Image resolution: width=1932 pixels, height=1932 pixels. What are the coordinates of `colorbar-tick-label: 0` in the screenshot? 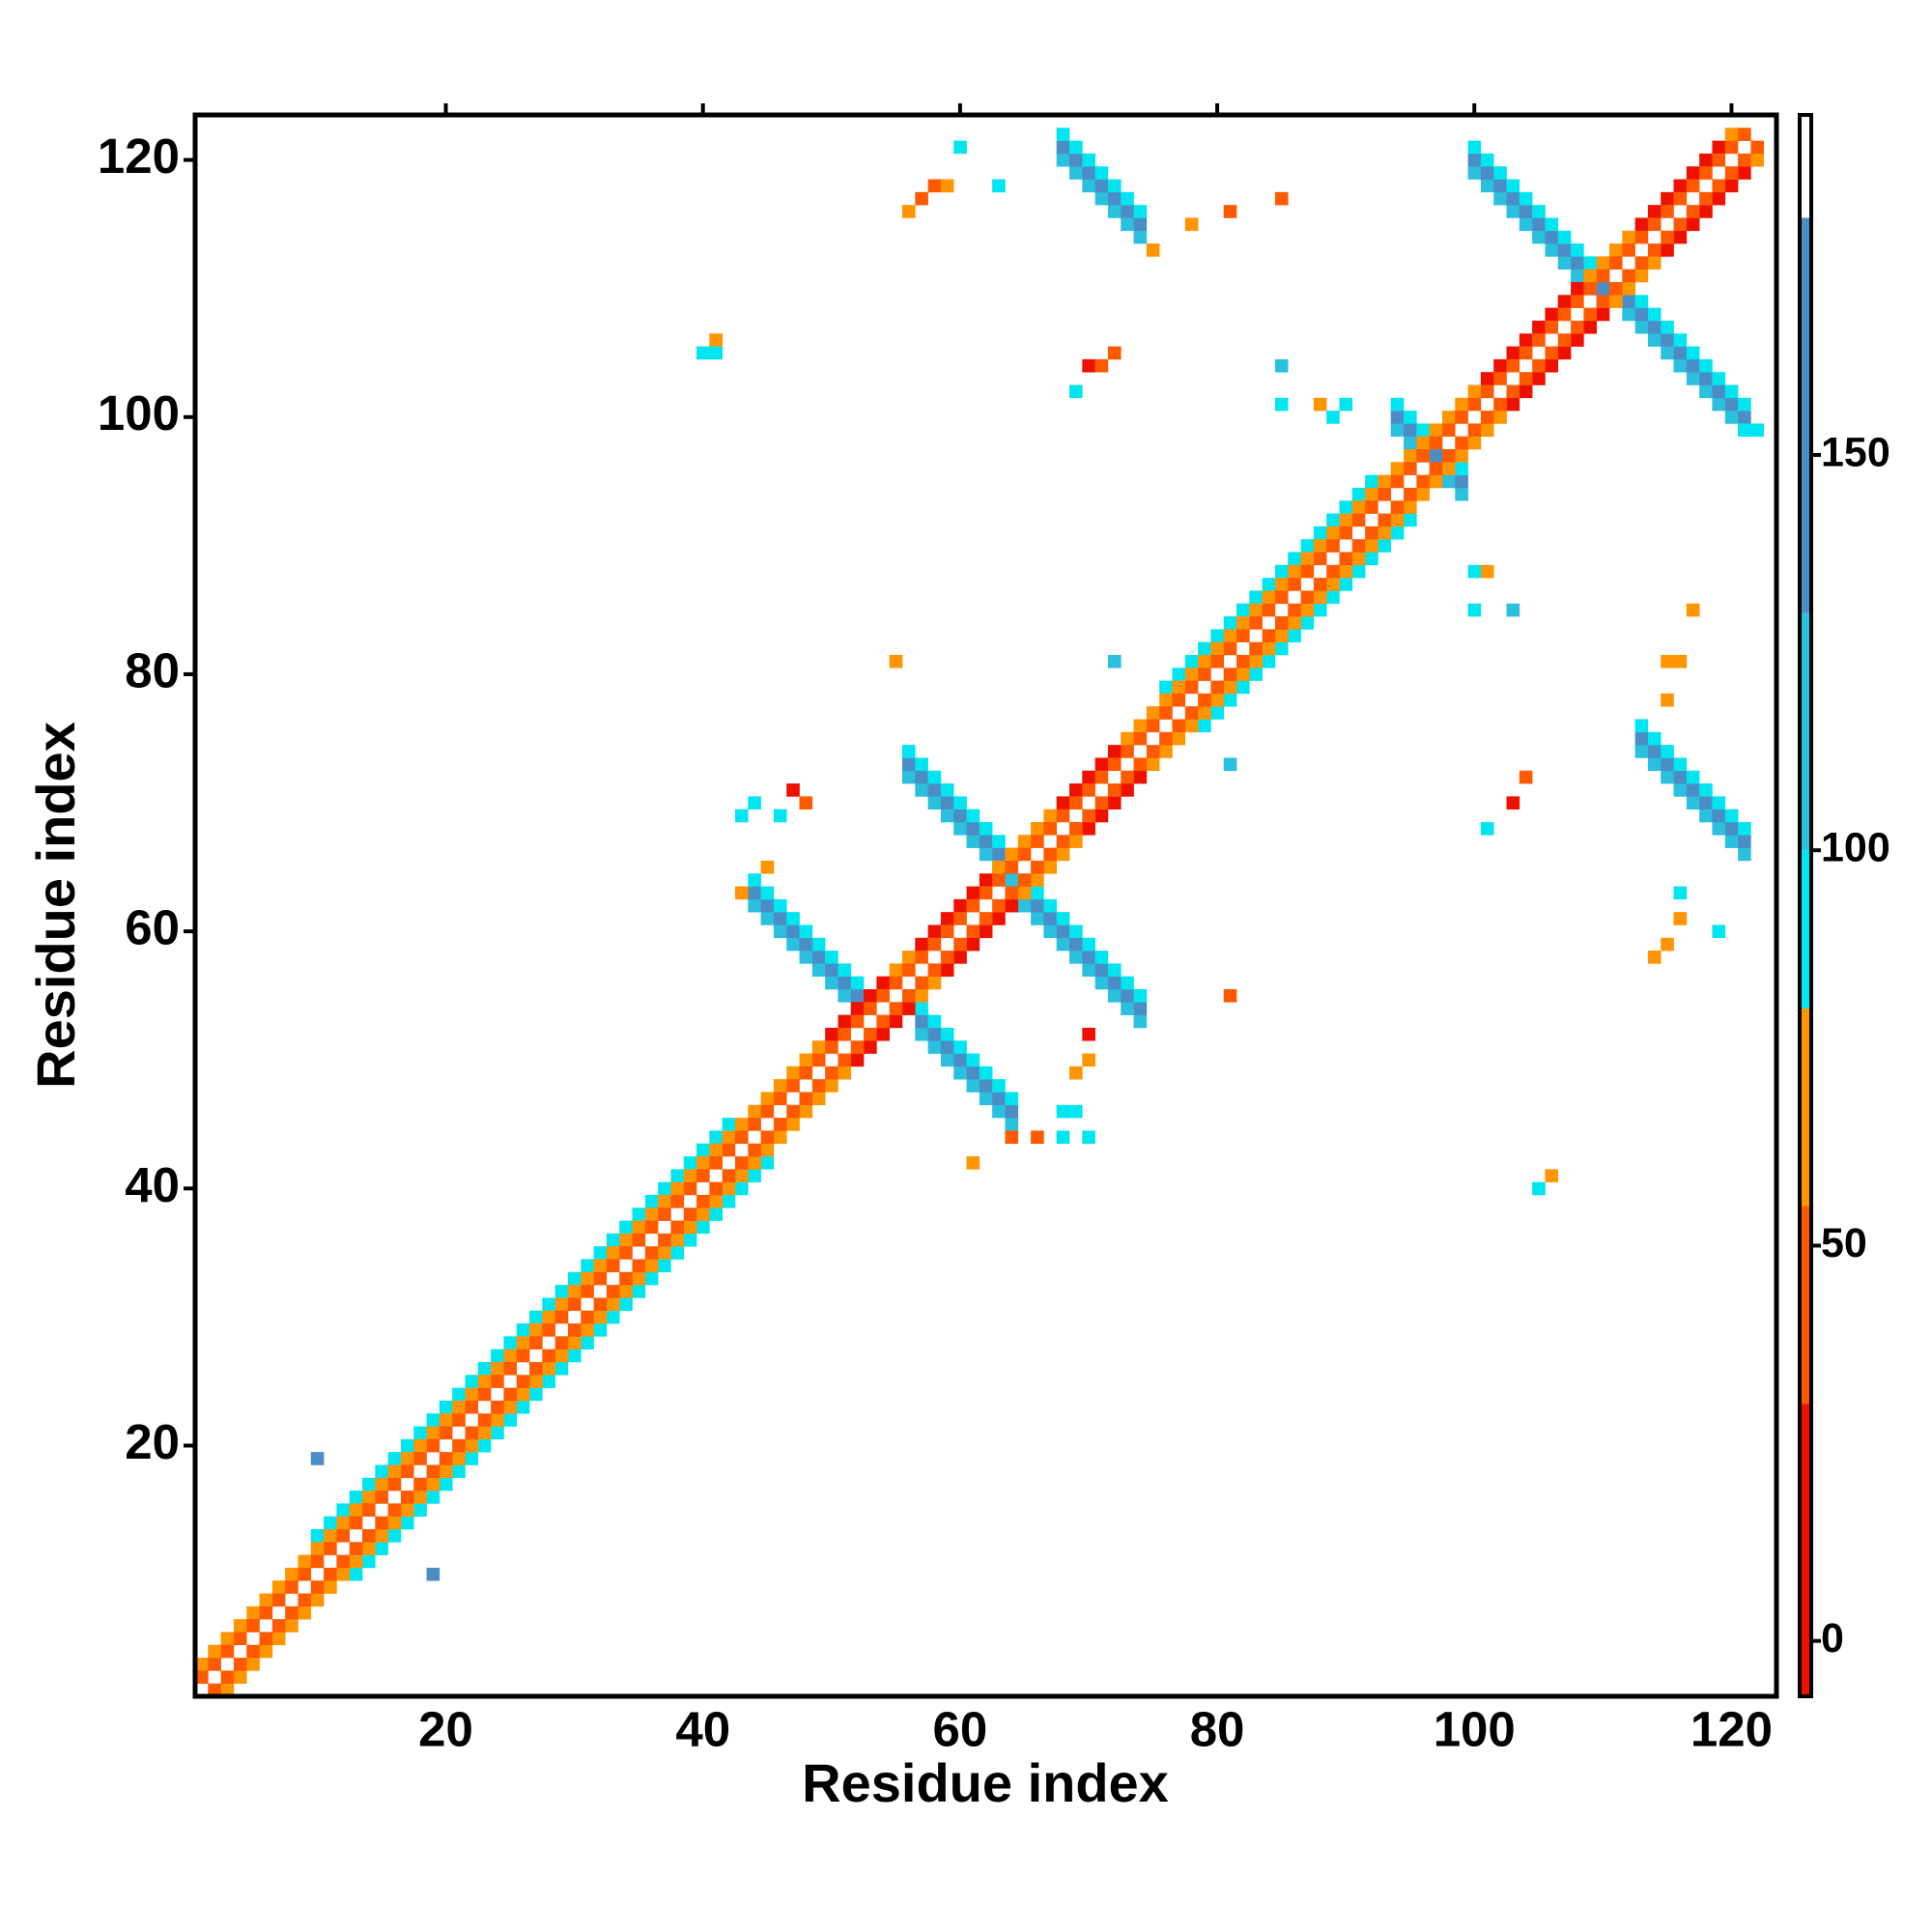 It's located at (1832, 1638).